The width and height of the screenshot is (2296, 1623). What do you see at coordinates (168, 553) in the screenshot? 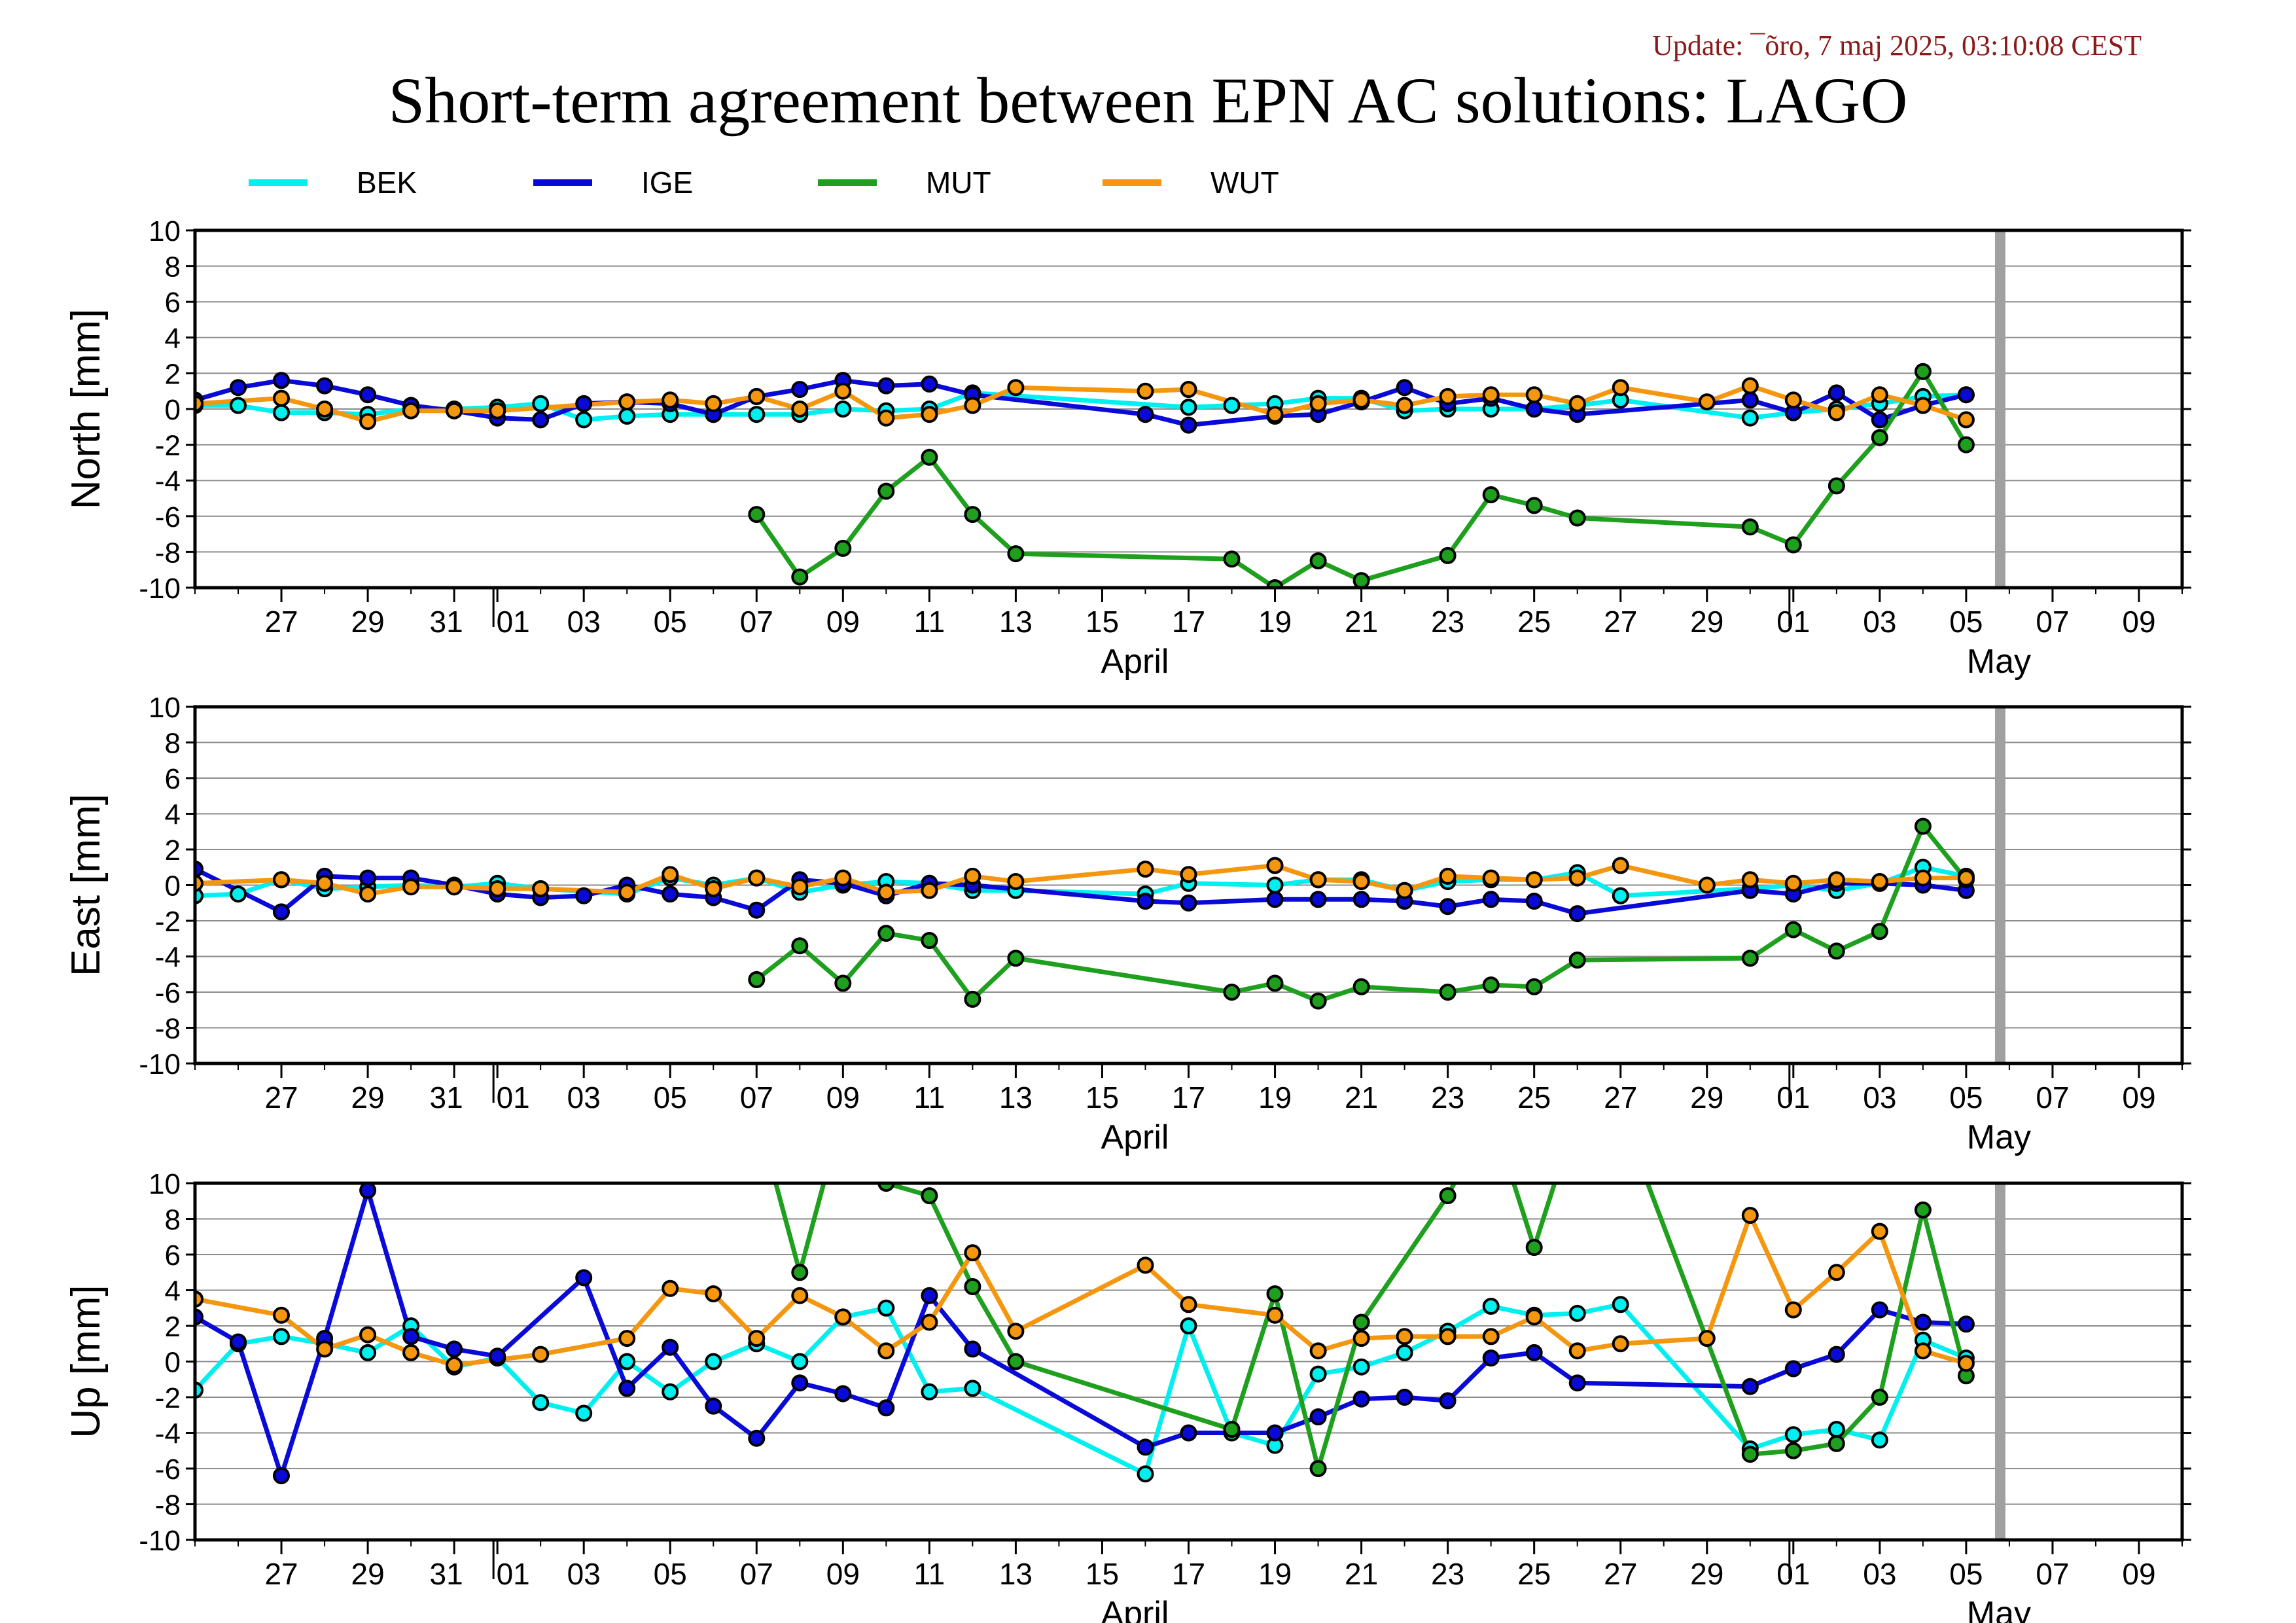
I see `panel-1-y-tick-label: -8` at bounding box center [168, 553].